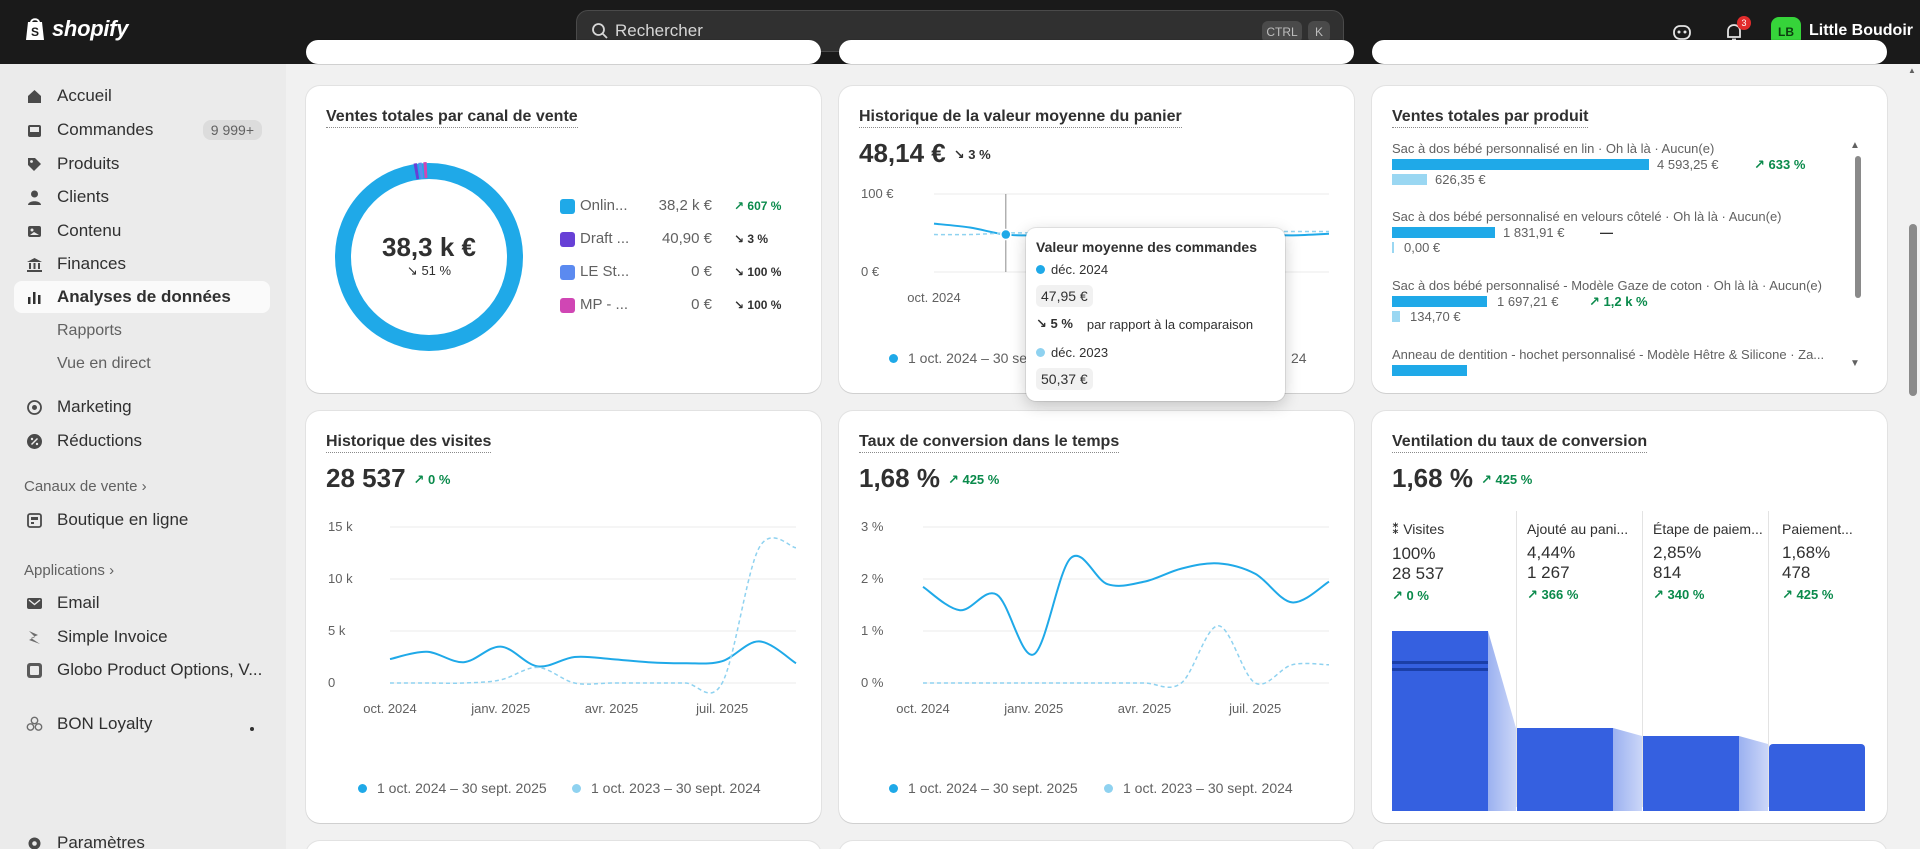  What do you see at coordinates (412, 270) in the screenshot?
I see `arrow-down-icon: ↘` at bounding box center [412, 270].